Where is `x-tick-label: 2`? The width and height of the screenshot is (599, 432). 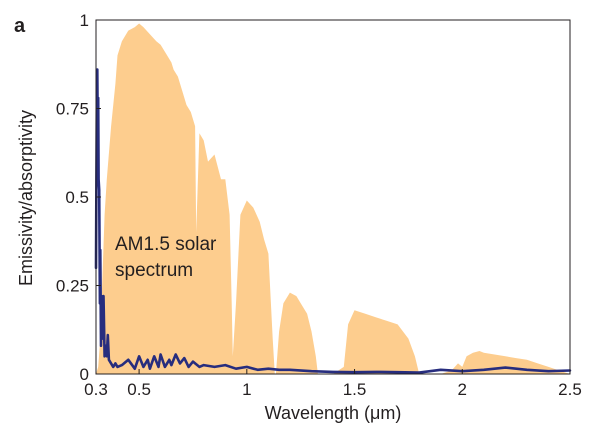 x-tick-label: 2 is located at coordinates (462, 389).